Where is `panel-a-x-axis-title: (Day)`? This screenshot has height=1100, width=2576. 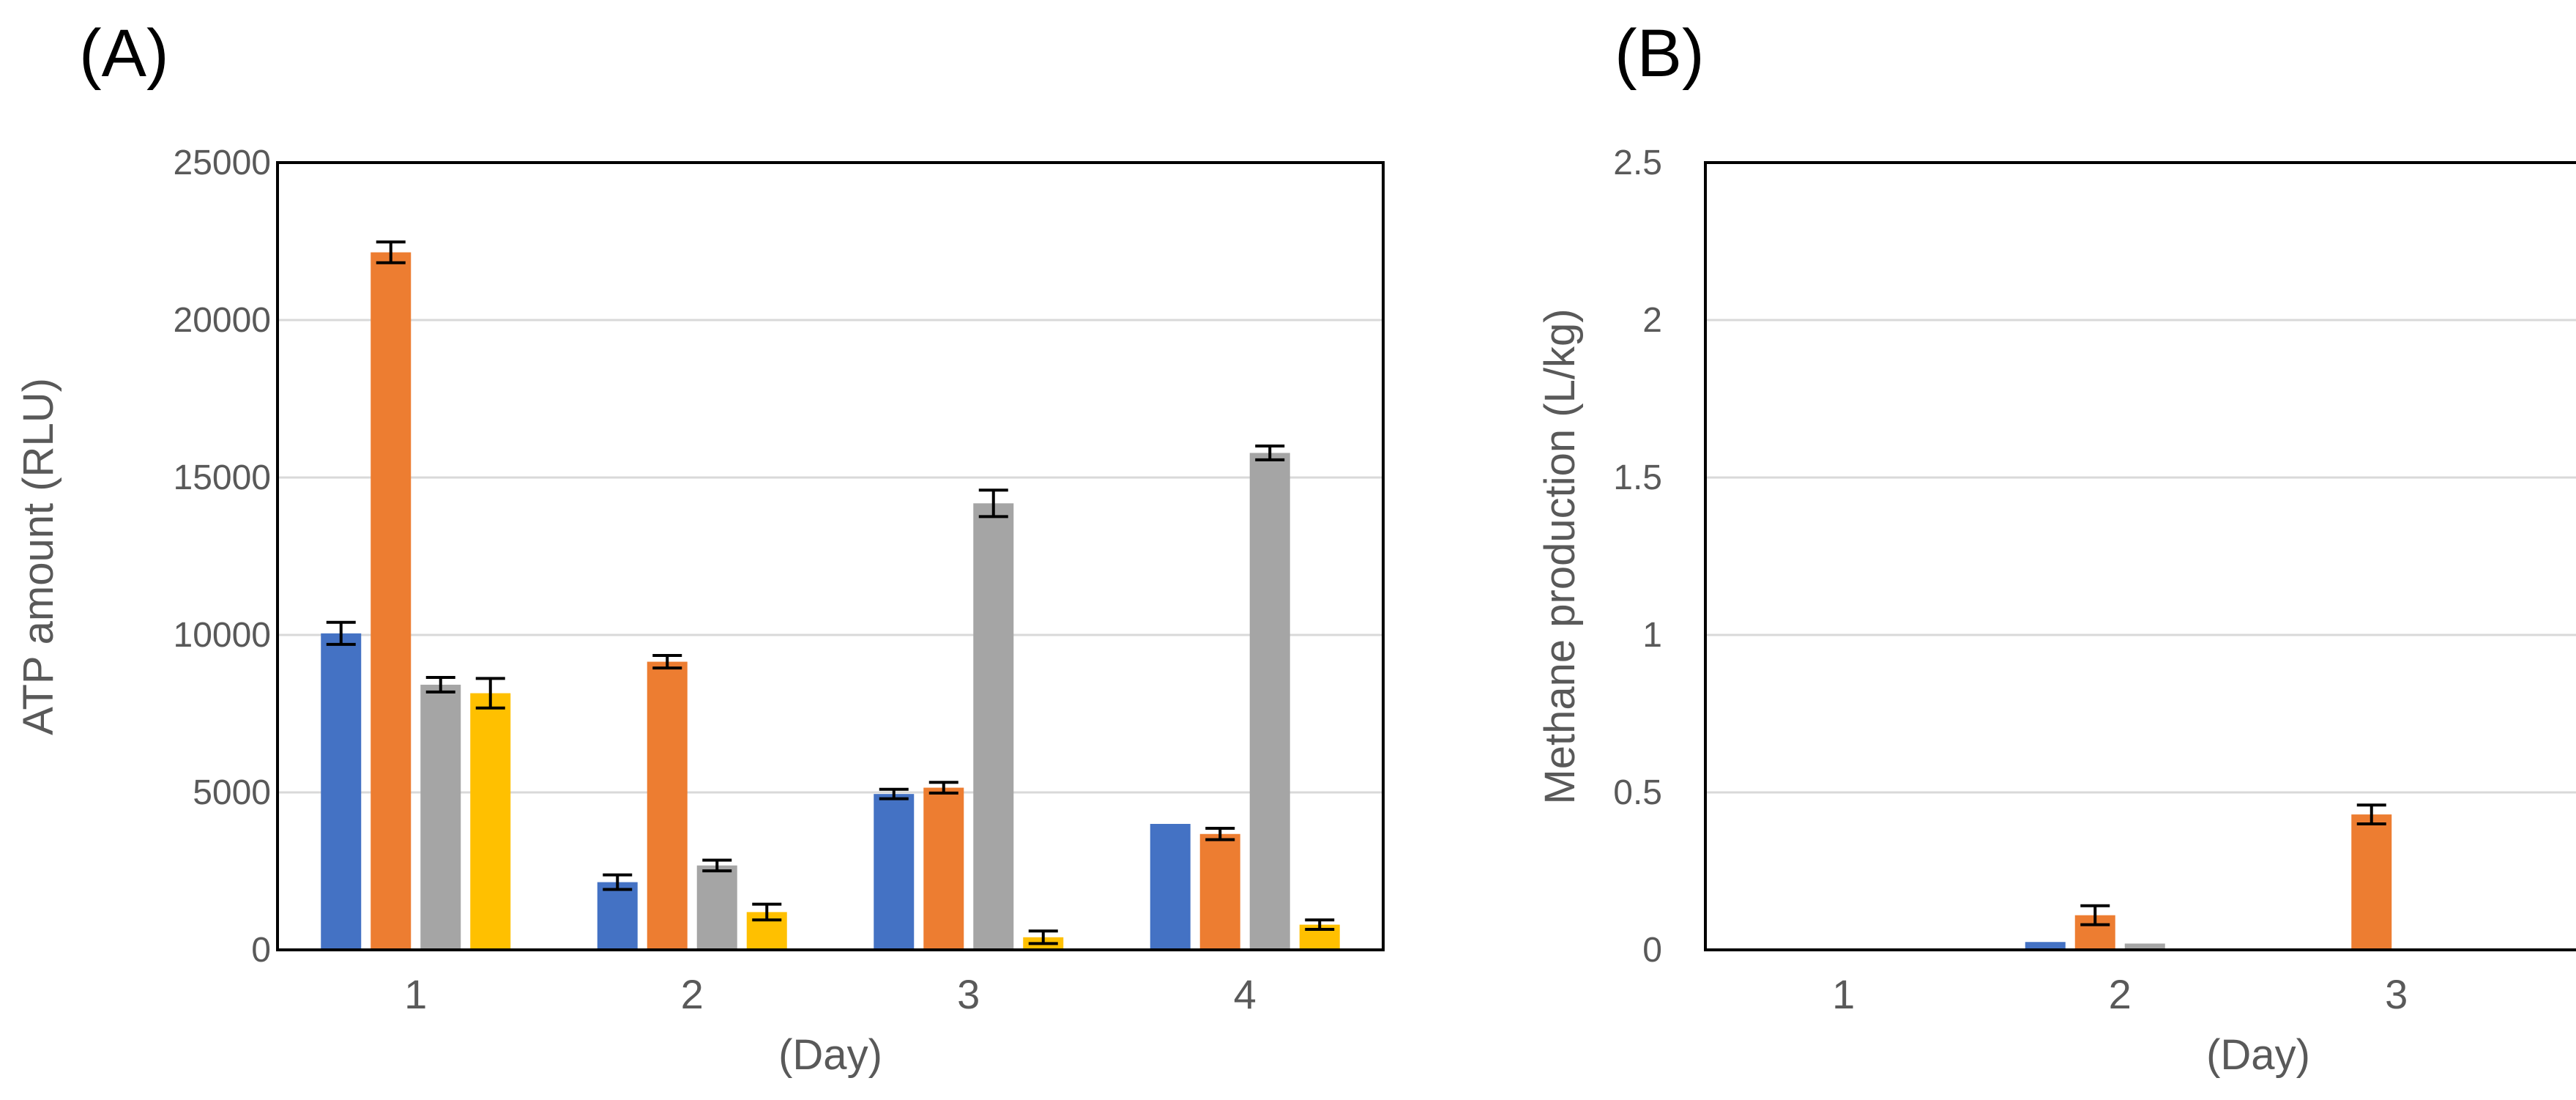
panel-a-x-axis-title: (Day) is located at coordinates (830, 1055).